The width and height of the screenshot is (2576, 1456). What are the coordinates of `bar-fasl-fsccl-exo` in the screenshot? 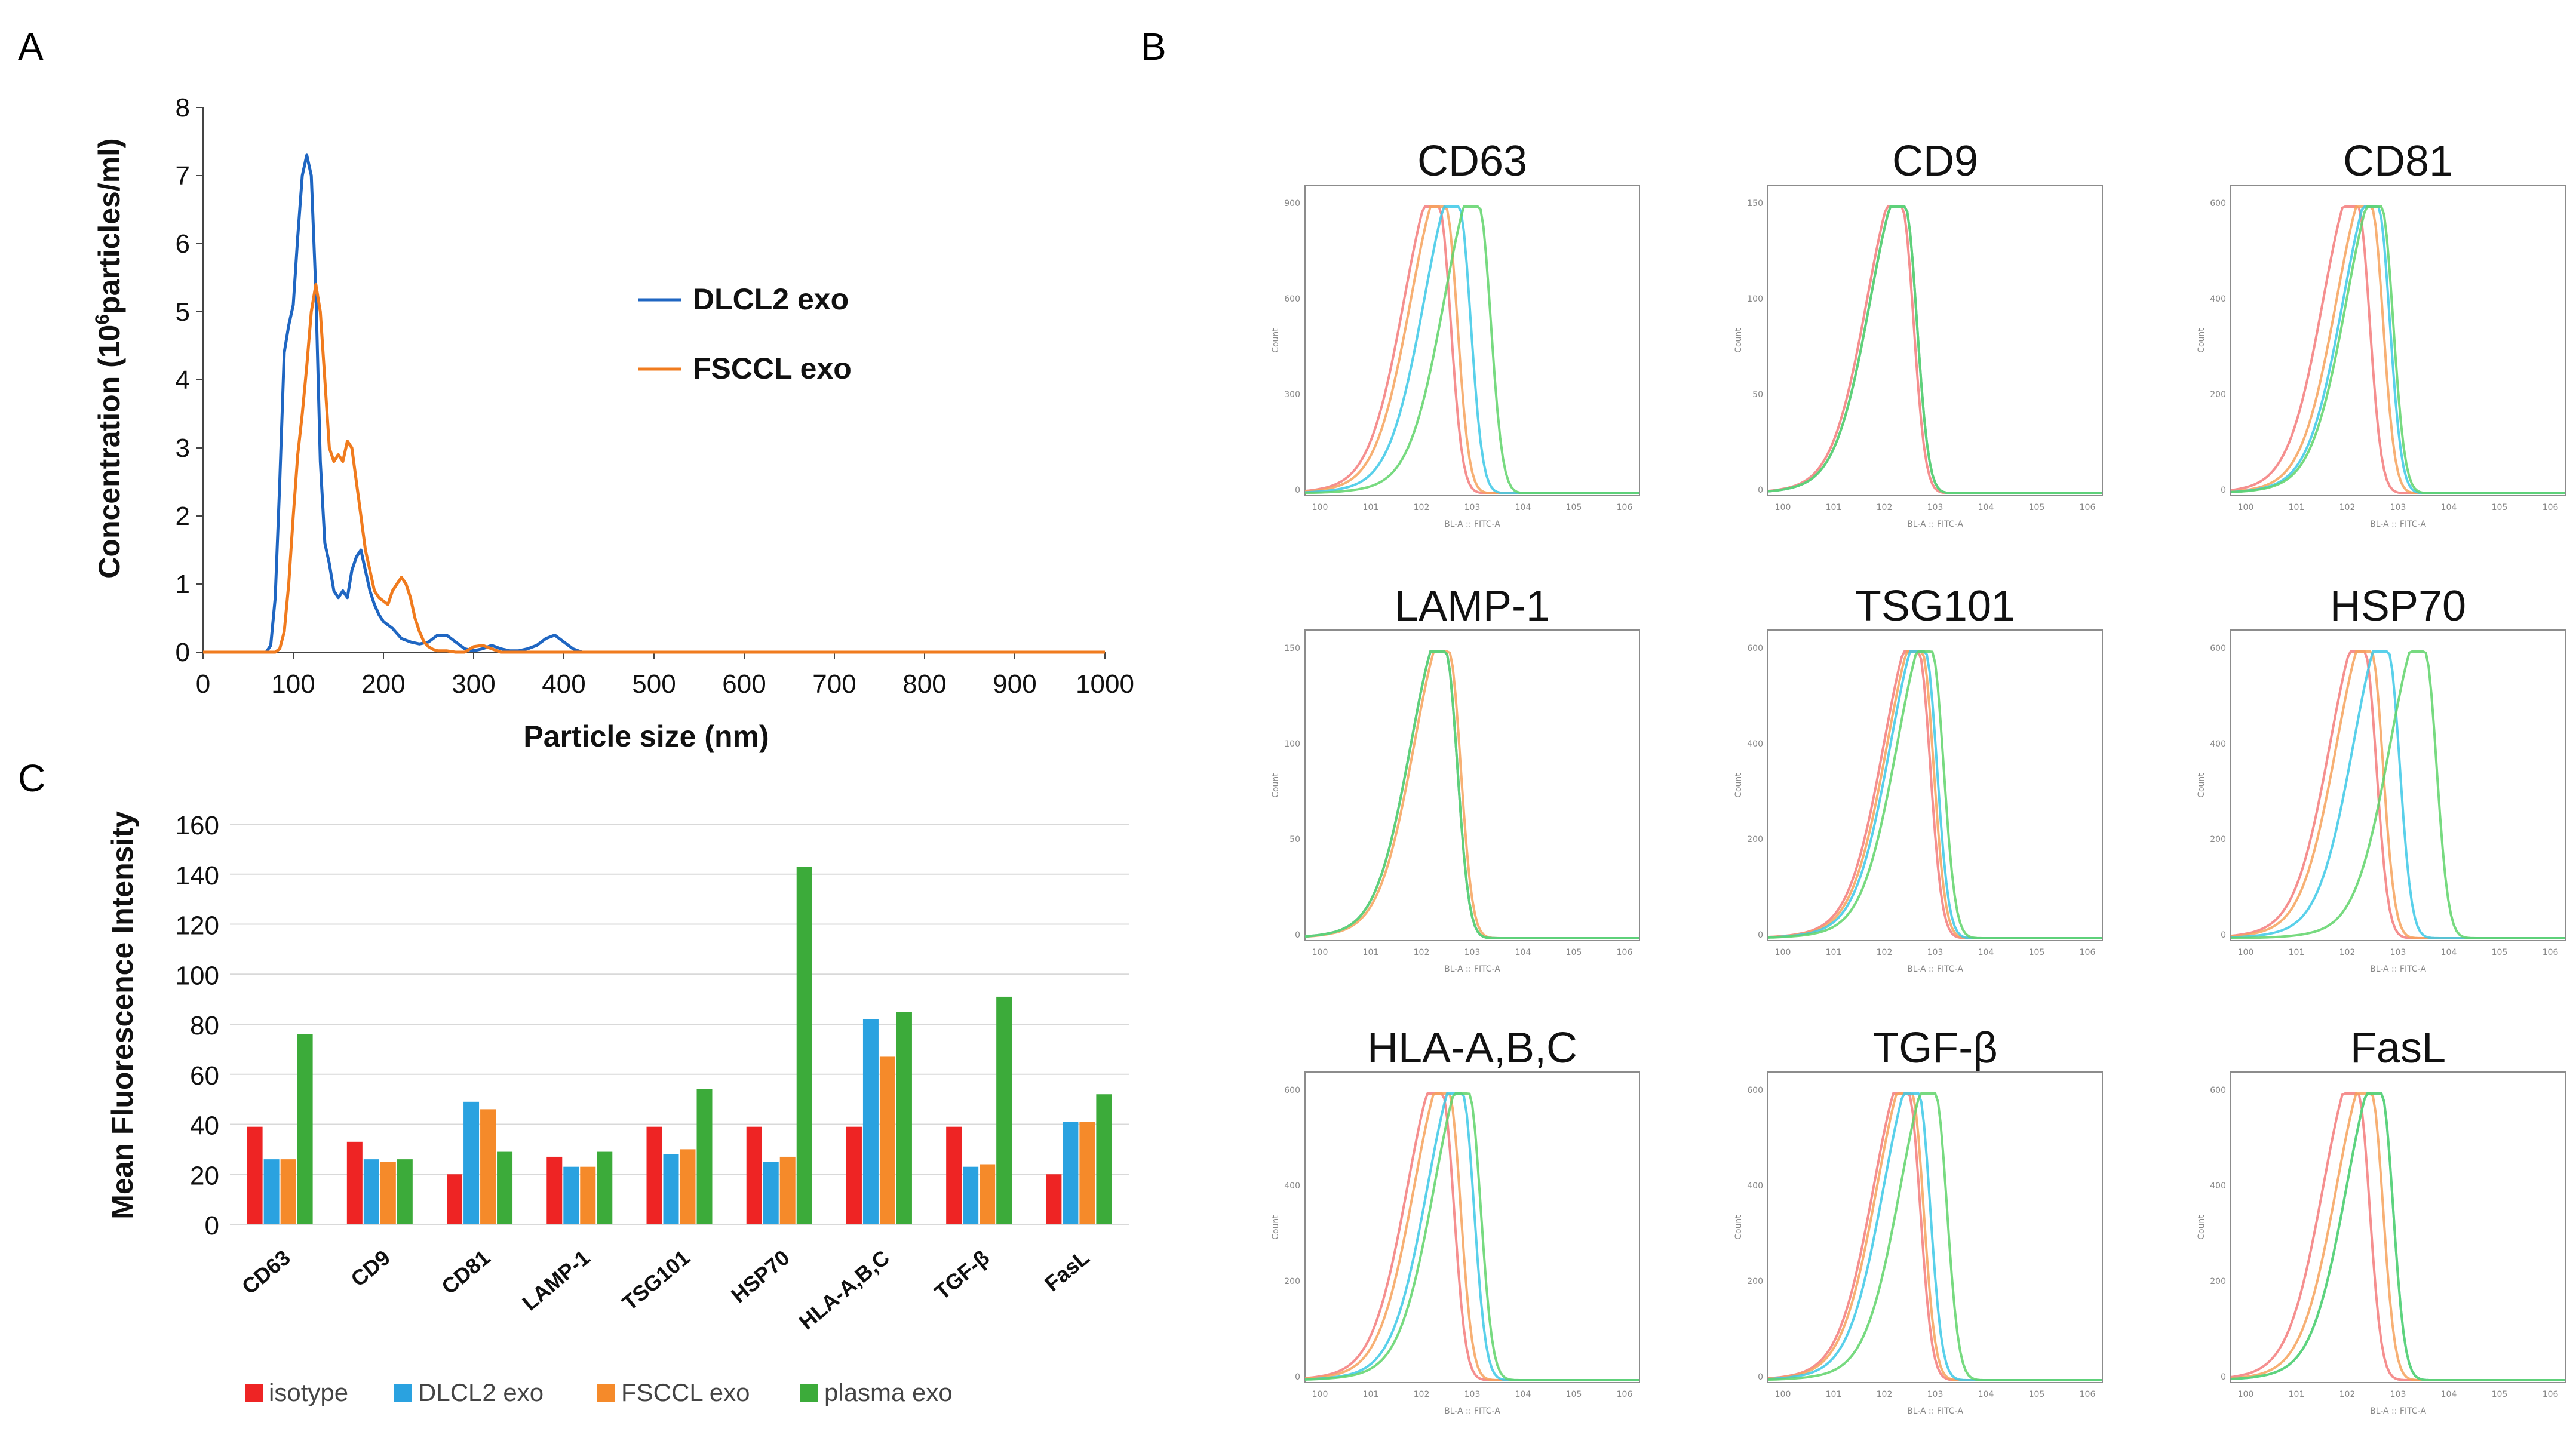 It's located at (1087, 1173).